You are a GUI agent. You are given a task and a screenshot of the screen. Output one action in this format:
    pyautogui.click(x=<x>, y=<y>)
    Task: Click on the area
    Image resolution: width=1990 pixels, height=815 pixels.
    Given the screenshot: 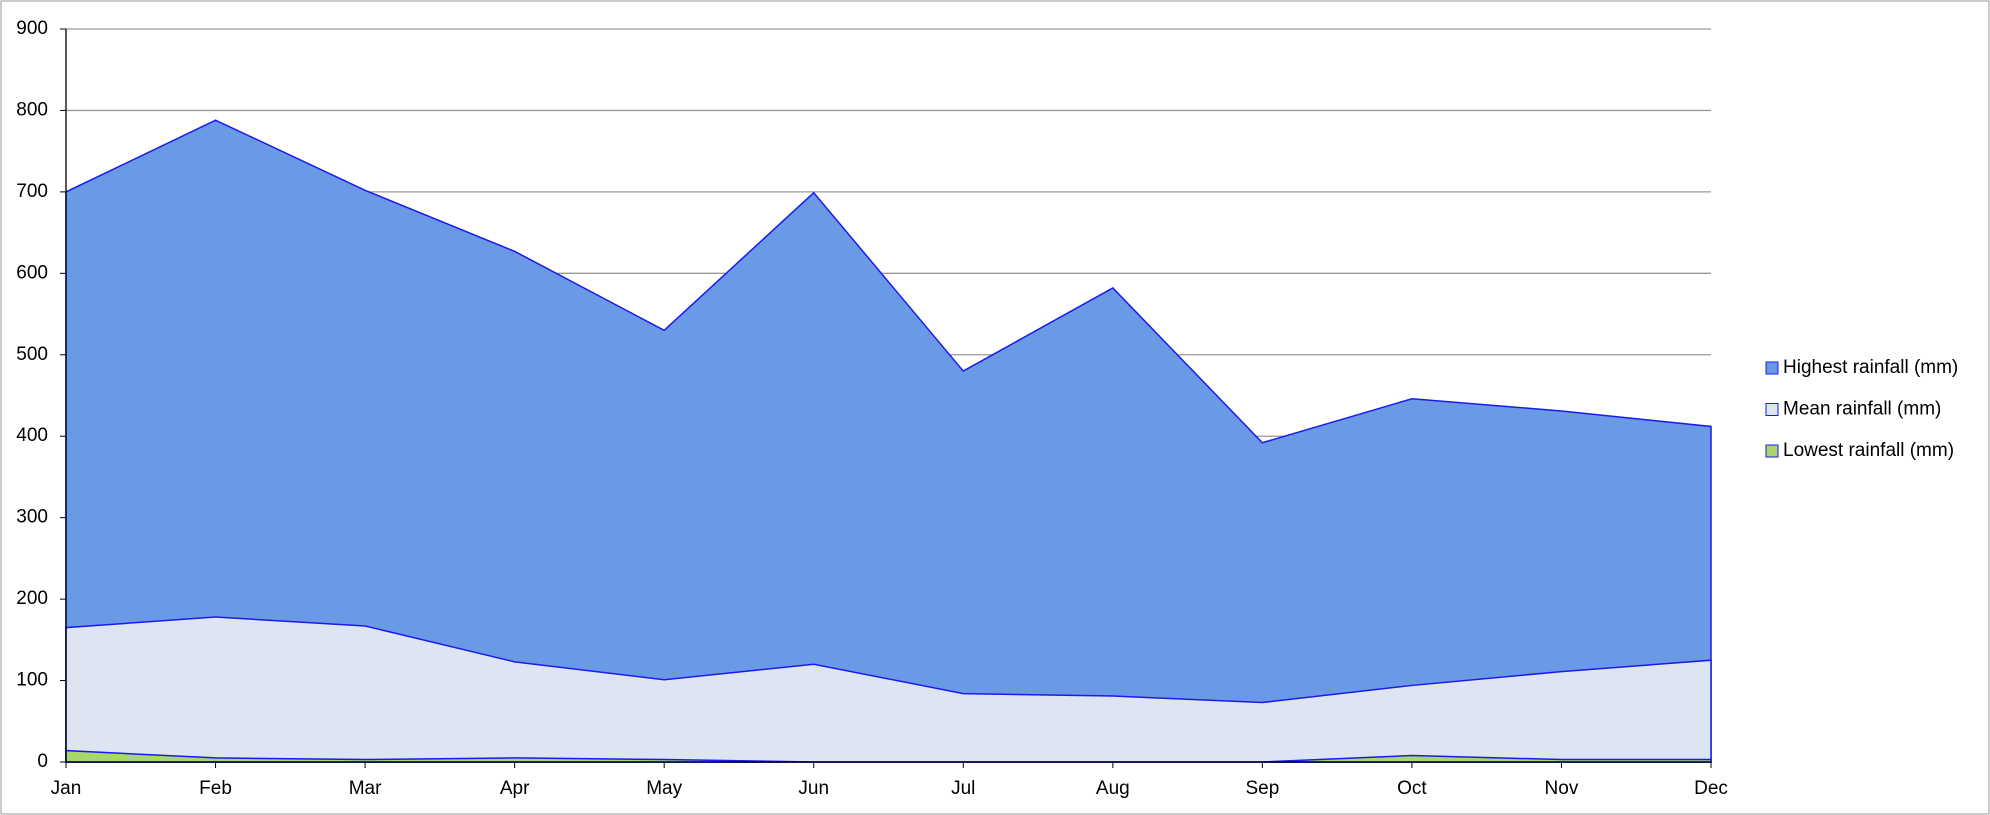 What is the action you would take?
    pyautogui.click(x=888, y=689)
    